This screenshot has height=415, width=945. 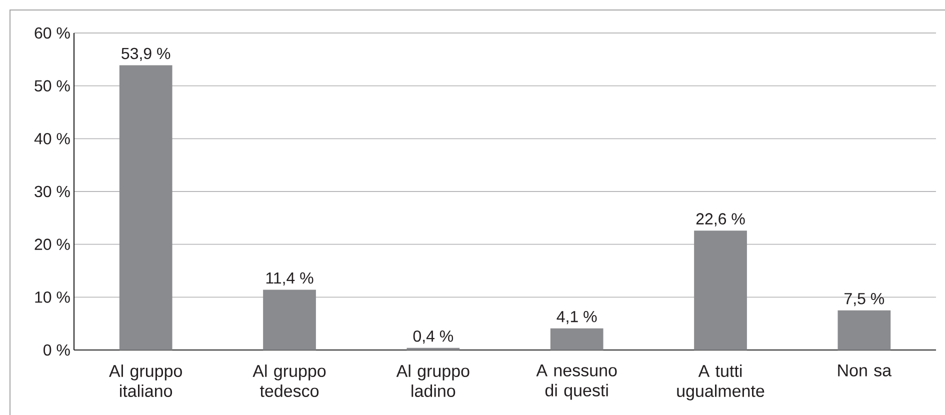 I want to click on y-tick-label: 50 %, so click(x=52, y=86).